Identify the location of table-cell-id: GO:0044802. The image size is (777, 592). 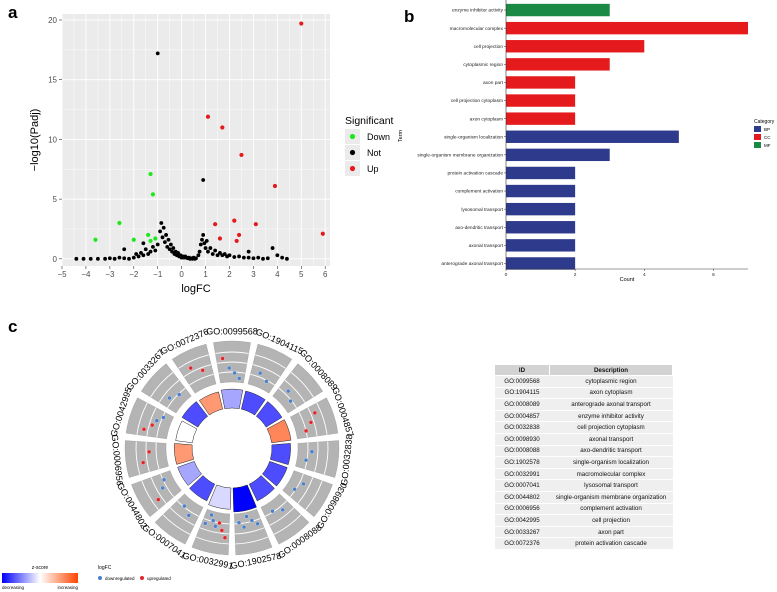
(522, 497).